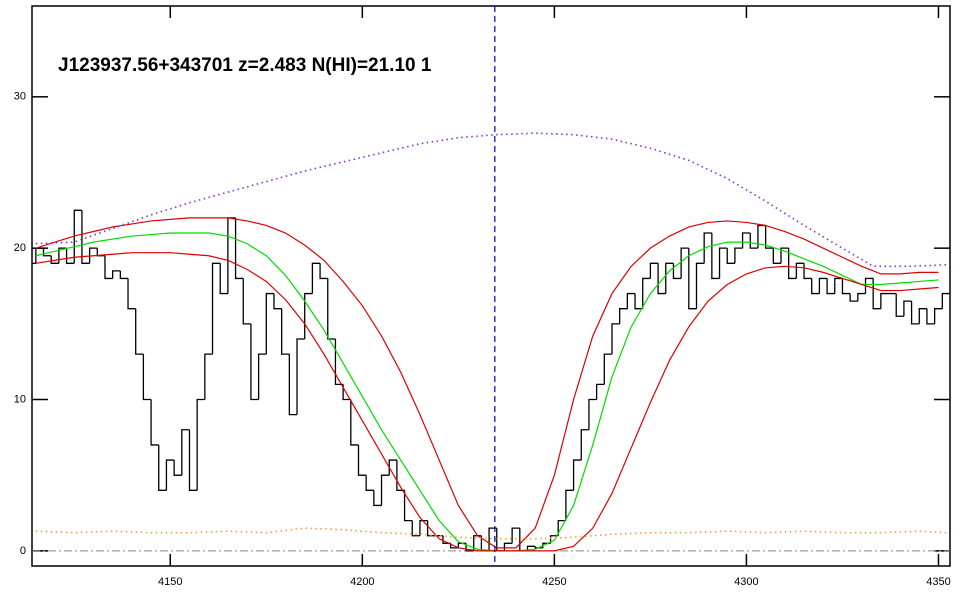 The height and width of the screenshot is (605, 960). What do you see at coordinates (23, 551) in the screenshot?
I see `y-tick-label: 0` at bounding box center [23, 551].